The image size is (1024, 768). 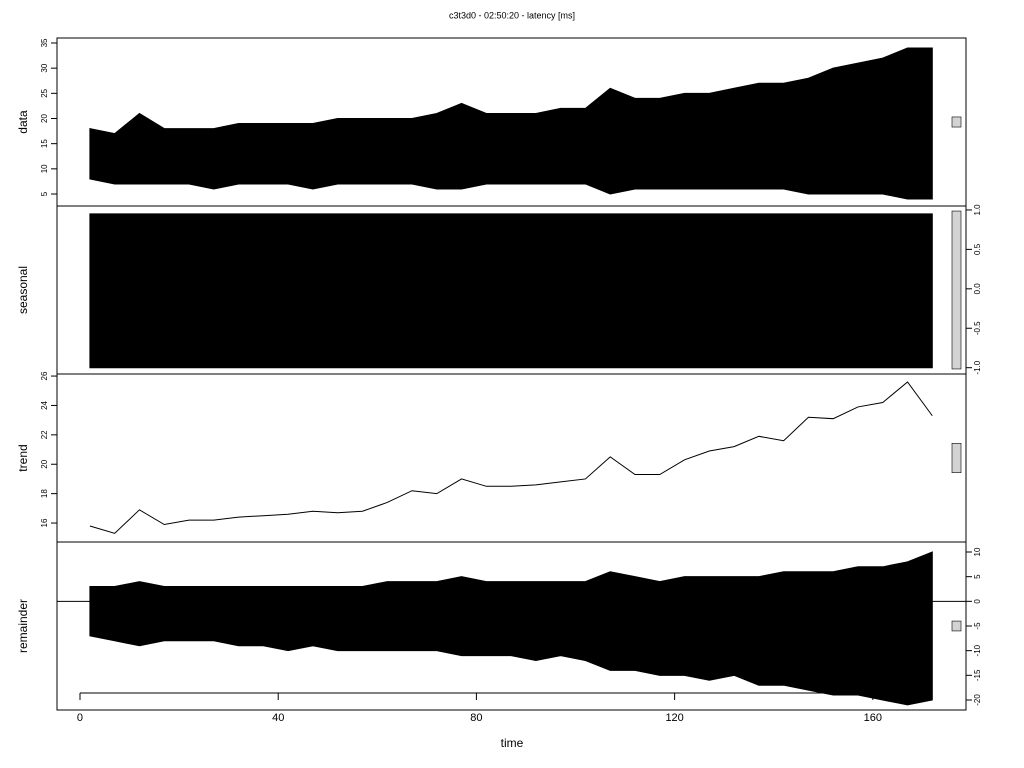 I want to click on y-tick-label: 0, so click(x=977, y=601).